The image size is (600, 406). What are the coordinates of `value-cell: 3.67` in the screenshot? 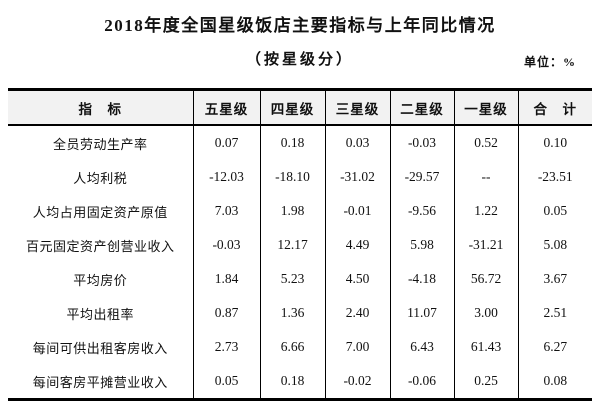 It's located at (555, 278).